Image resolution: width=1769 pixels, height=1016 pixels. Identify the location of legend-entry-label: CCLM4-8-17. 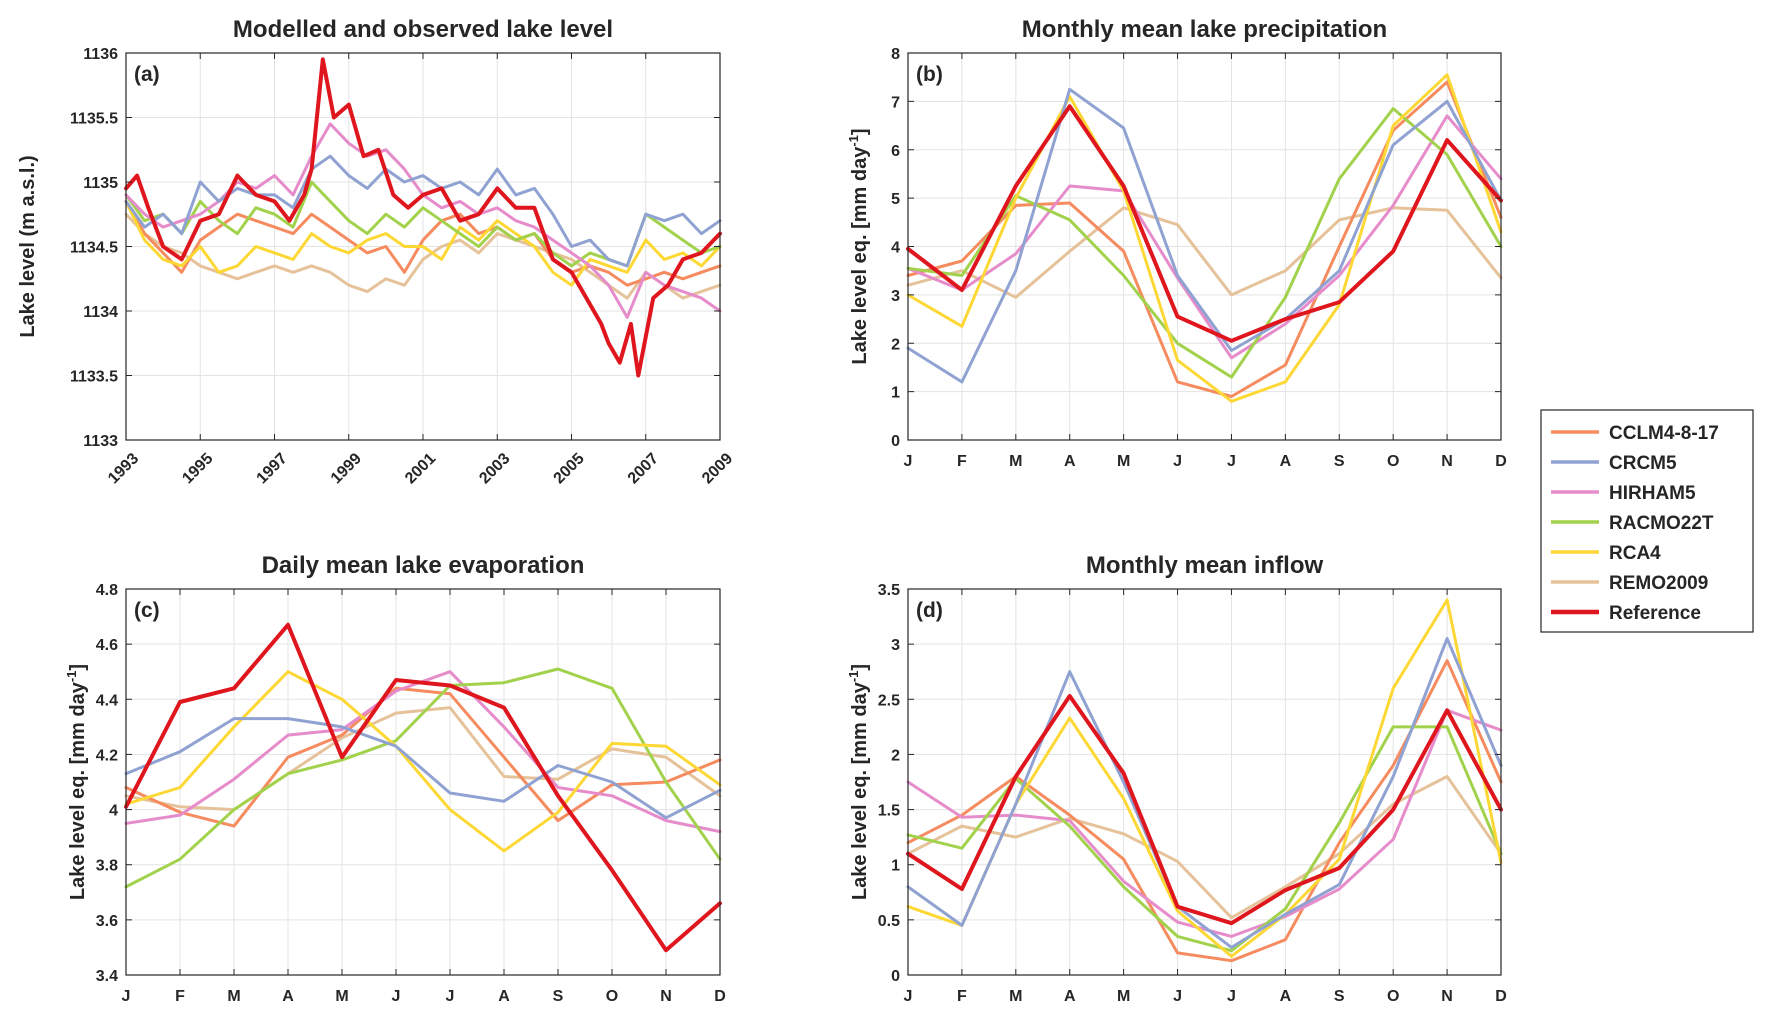
(1664, 433).